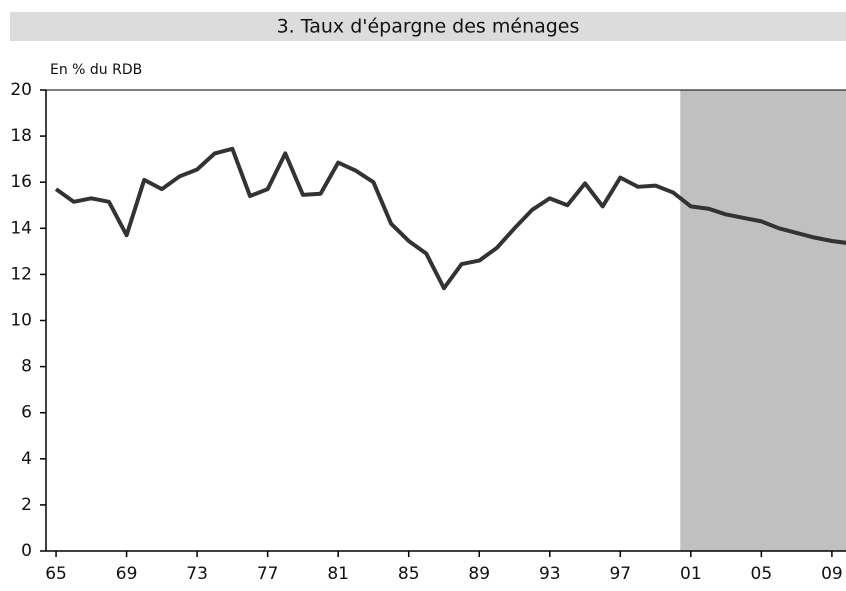 This screenshot has width=846, height=591. I want to click on x-tick-label: 69, so click(127, 574).